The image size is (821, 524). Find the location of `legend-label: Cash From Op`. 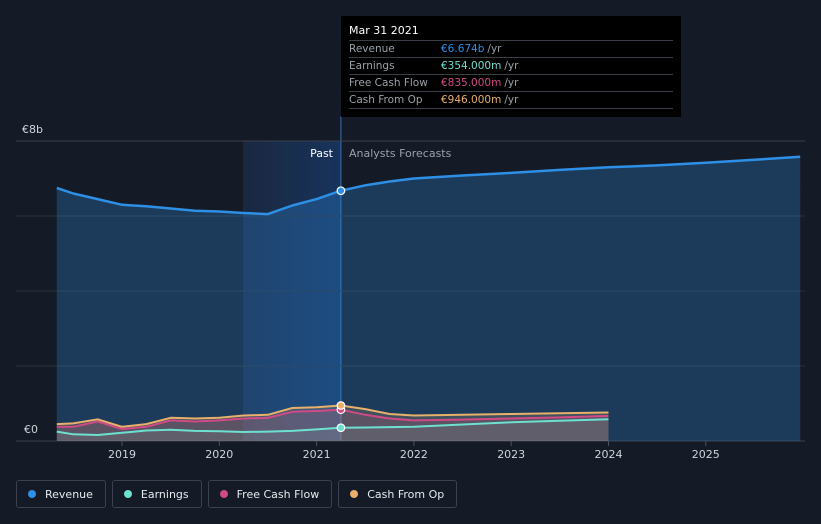

legend-label: Cash From Op is located at coordinates (406, 494).